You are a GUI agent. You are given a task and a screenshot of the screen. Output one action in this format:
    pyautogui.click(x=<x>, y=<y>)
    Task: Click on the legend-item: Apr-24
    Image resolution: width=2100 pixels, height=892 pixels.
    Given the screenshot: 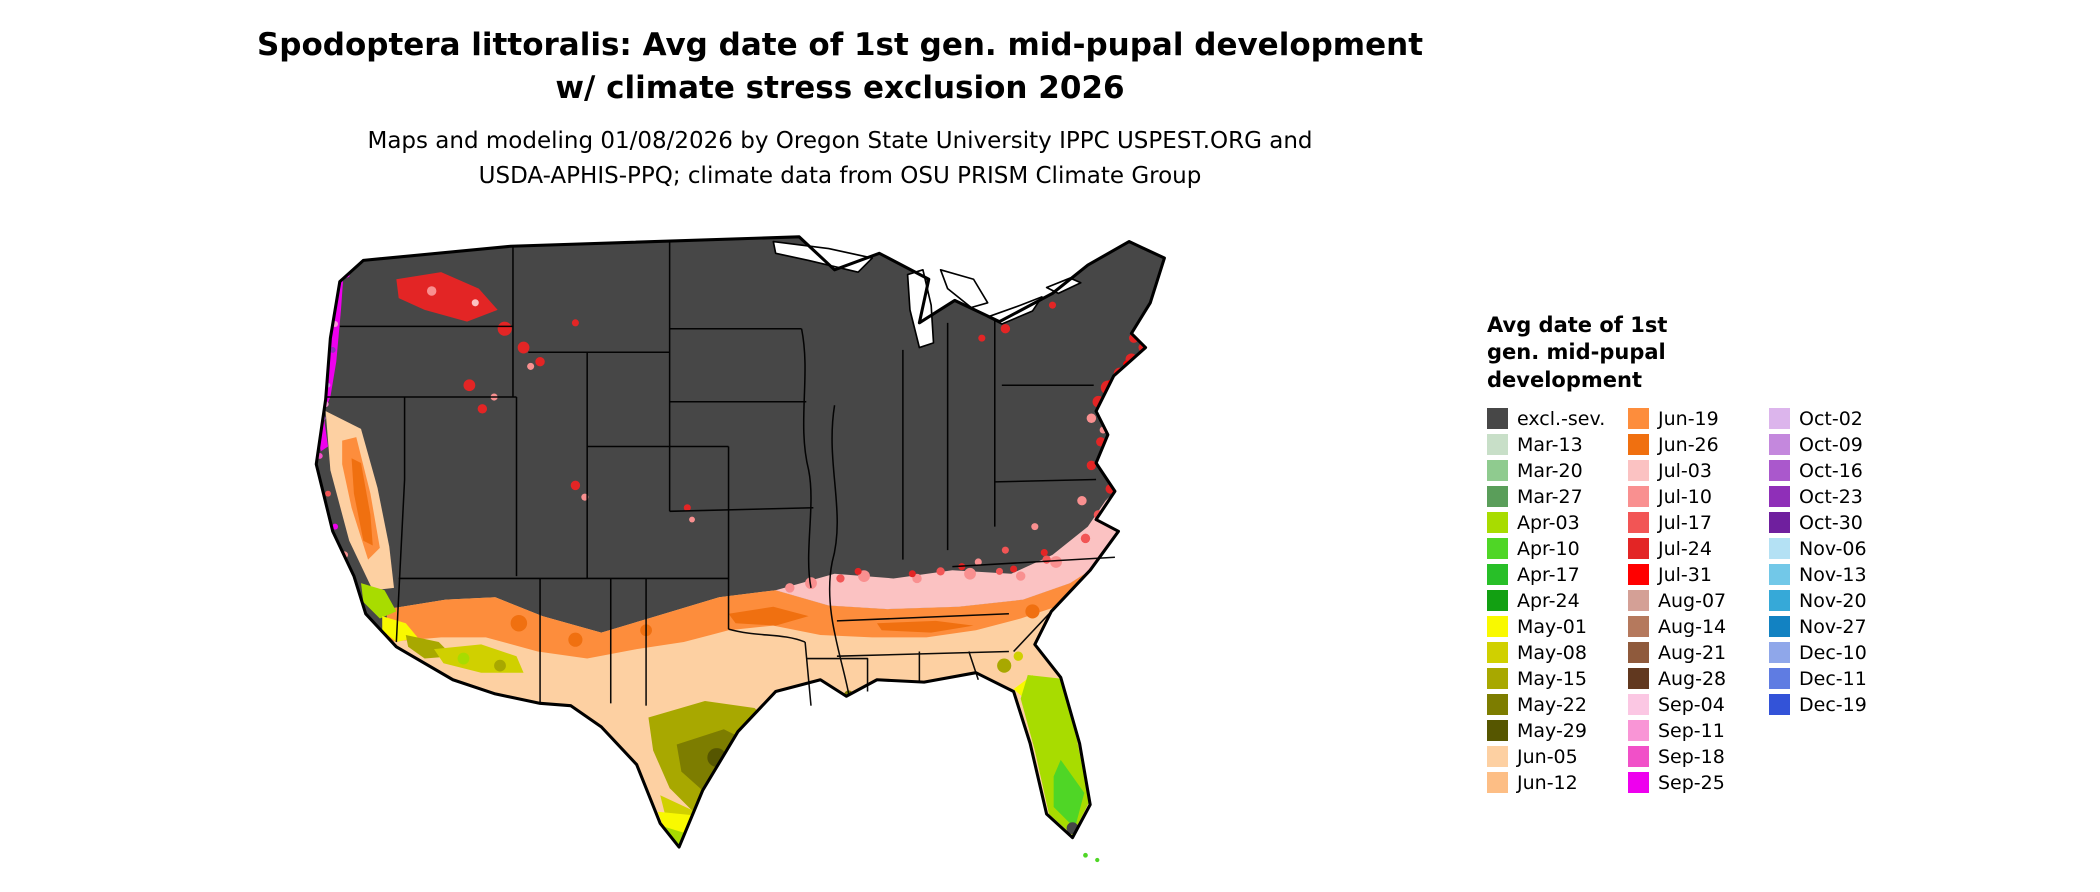 What is the action you would take?
    pyautogui.click(x=1557, y=601)
    